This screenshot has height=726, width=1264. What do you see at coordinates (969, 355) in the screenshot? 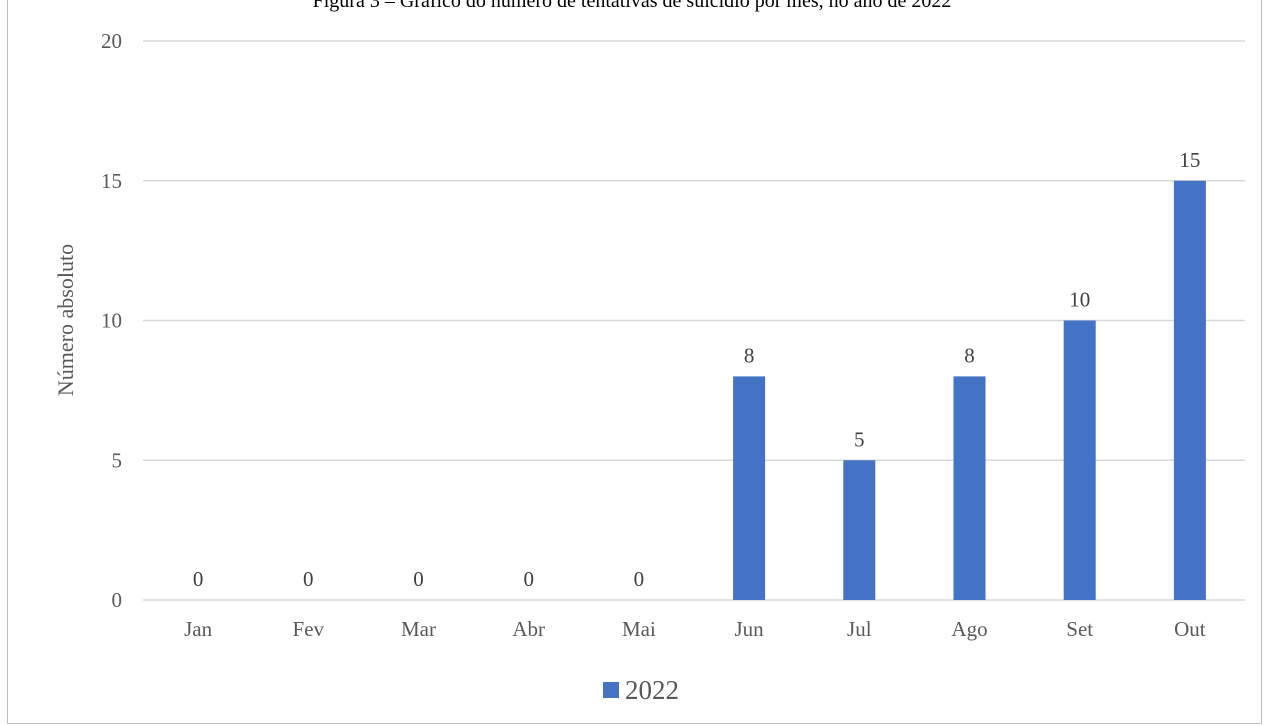
I see `data-label-ago: 8` at bounding box center [969, 355].